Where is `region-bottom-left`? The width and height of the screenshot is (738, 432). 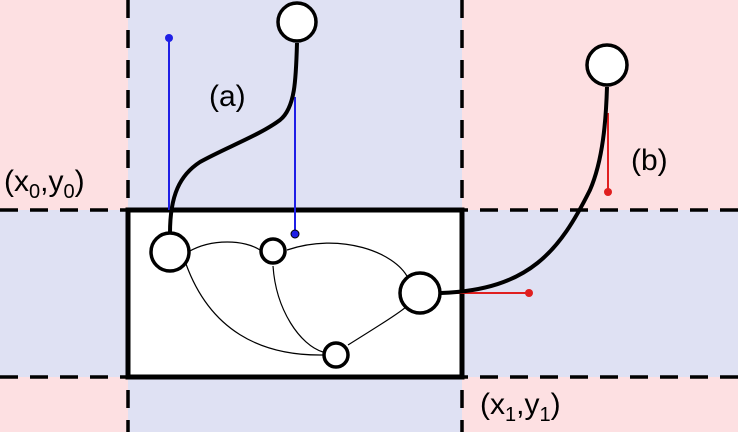
region-bottom-left is located at coordinates (64, 404).